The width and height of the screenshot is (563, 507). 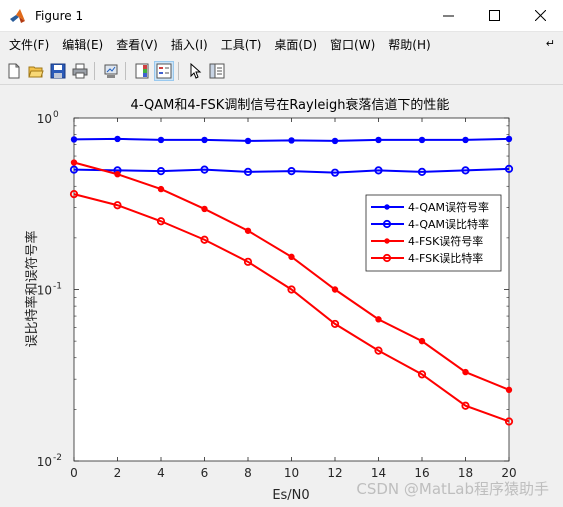 What do you see at coordinates (32, 288) in the screenshot?
I see `y-axis-label: 误比特率和误符号率` at bounding box center [32, 288].